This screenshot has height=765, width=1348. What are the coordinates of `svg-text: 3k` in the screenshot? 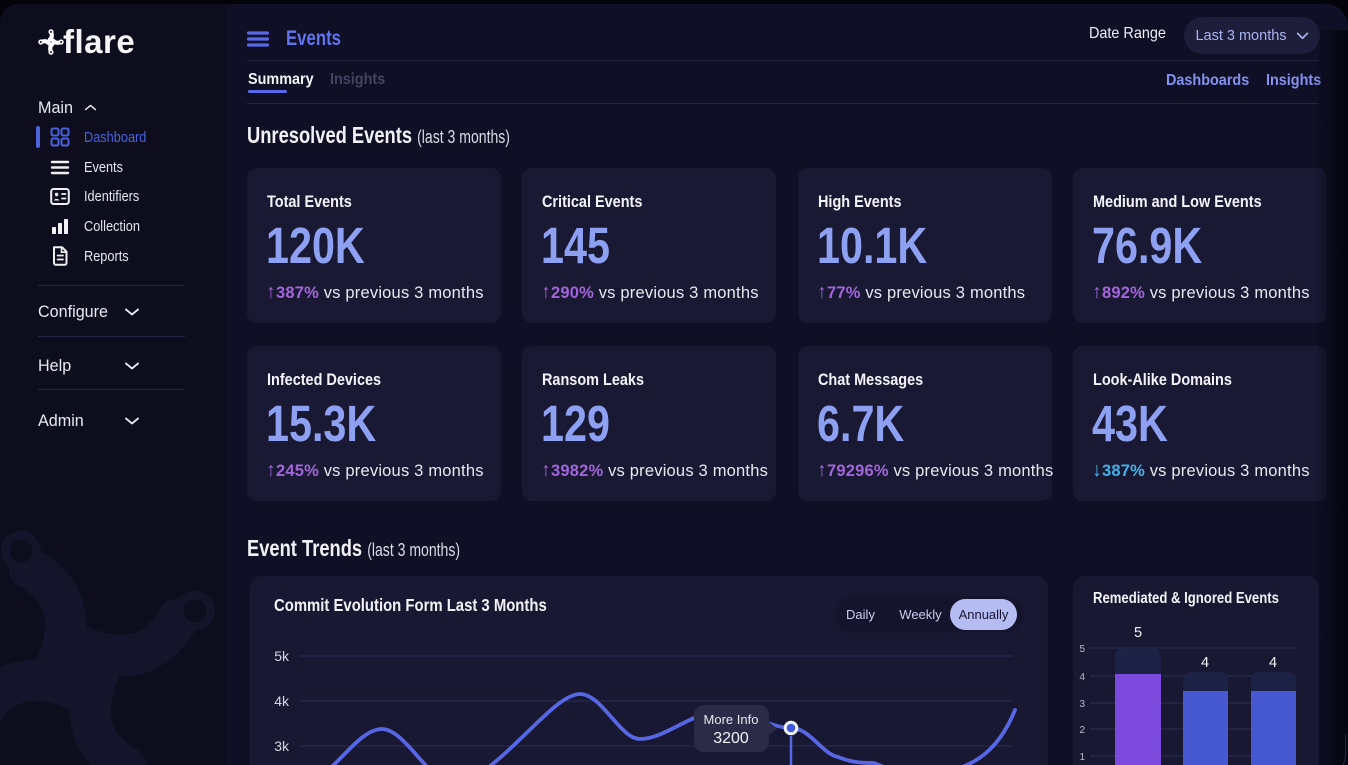 It's located at (282, 746).